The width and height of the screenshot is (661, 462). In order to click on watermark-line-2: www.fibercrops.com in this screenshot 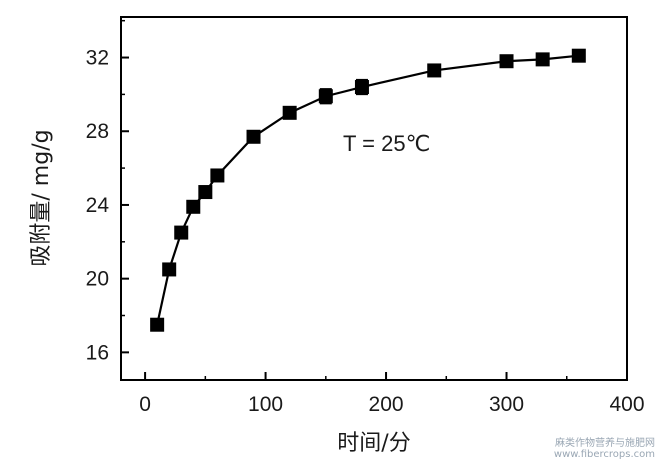, I will do `click(604, 454)`.